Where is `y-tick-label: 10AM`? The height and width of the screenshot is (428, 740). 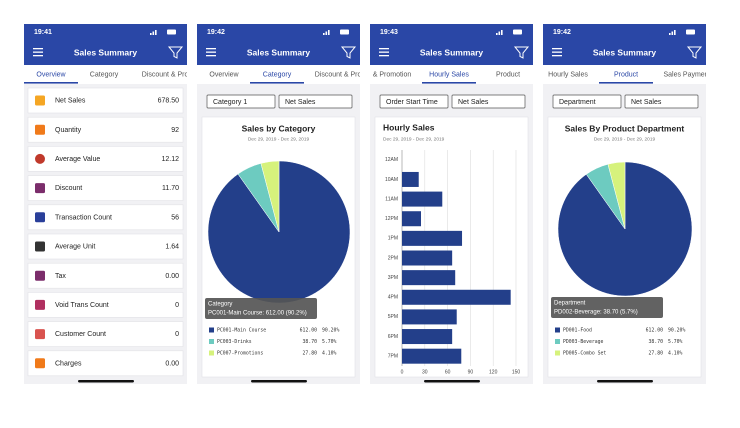
y-tick-label: 10AM is located at coordinates (391, 180).